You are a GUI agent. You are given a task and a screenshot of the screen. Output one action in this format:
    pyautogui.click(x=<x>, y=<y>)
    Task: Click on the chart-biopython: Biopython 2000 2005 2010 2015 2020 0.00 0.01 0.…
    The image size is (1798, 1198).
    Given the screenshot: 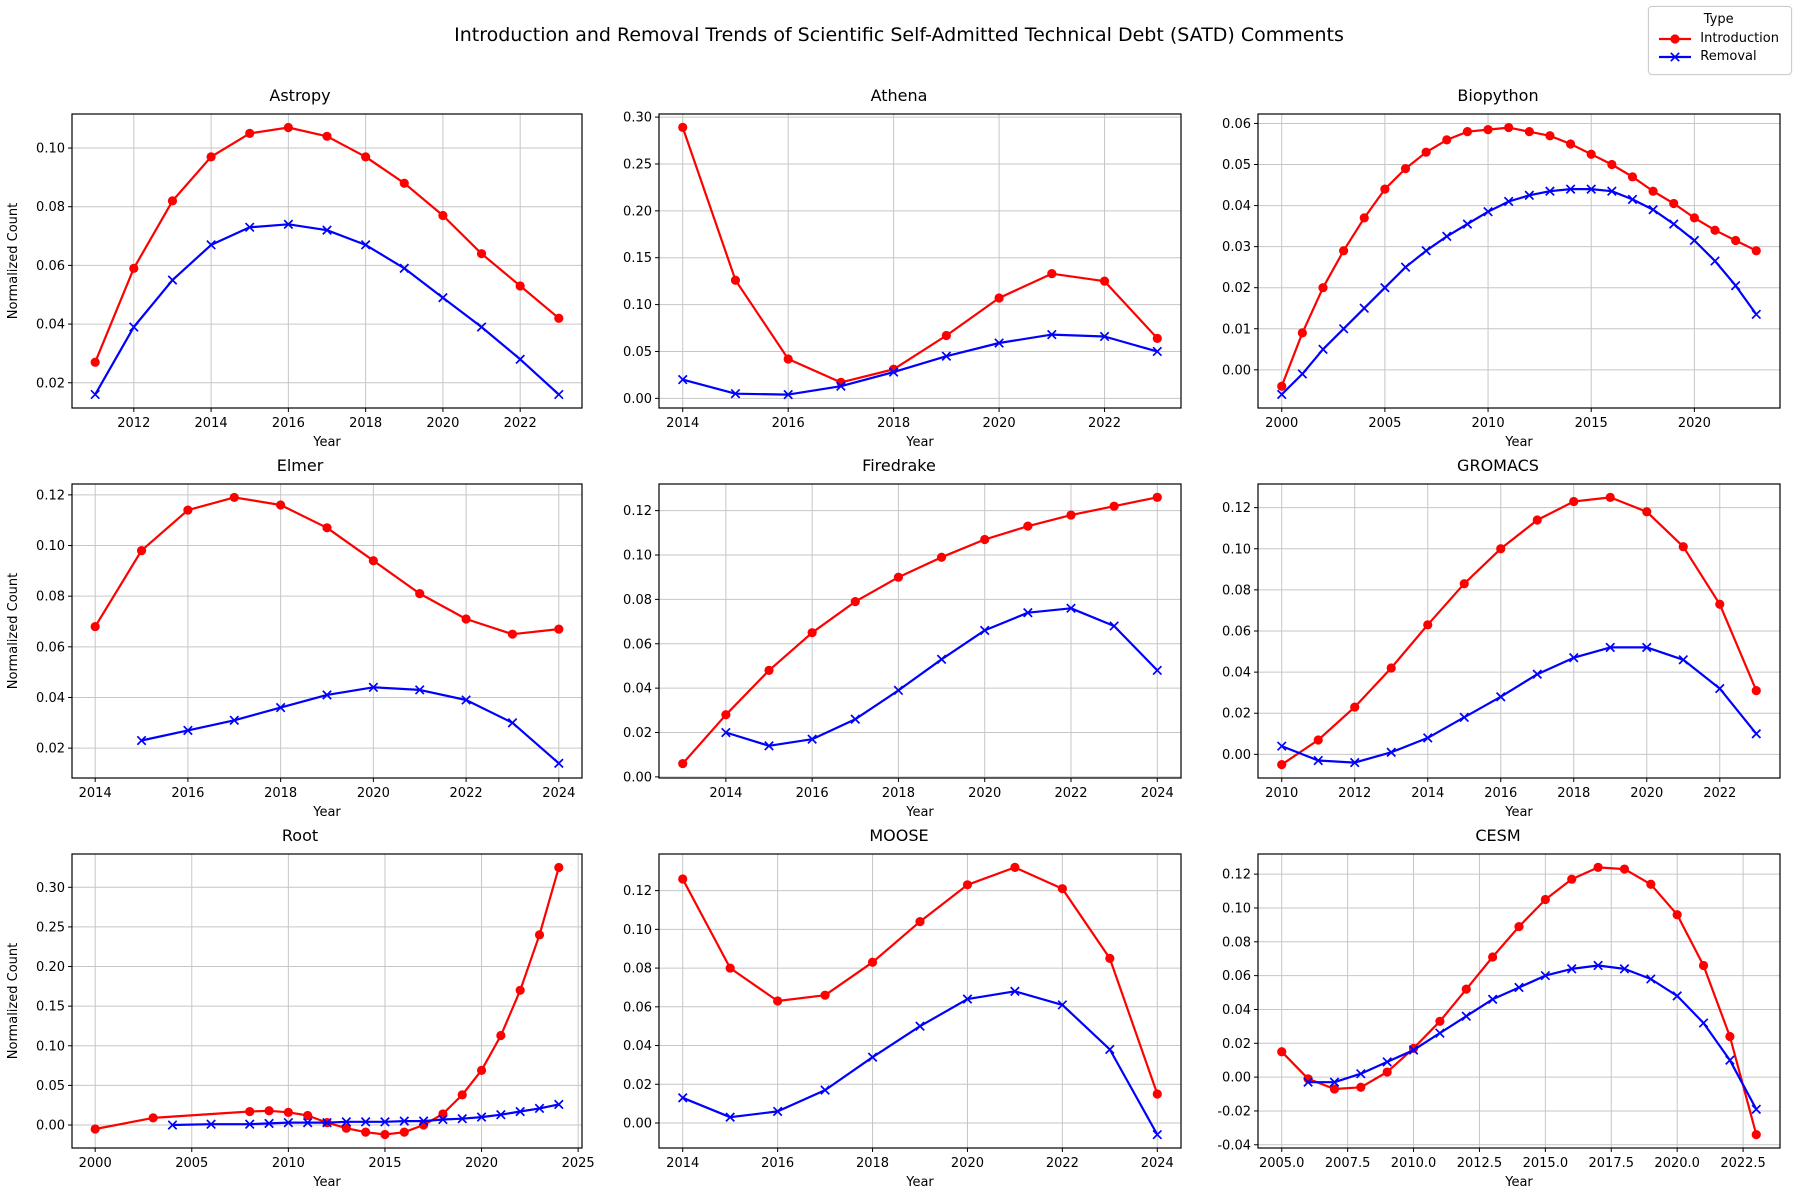 What is the action you would take?
    pyautogui.click(x=1498, y=269)
    